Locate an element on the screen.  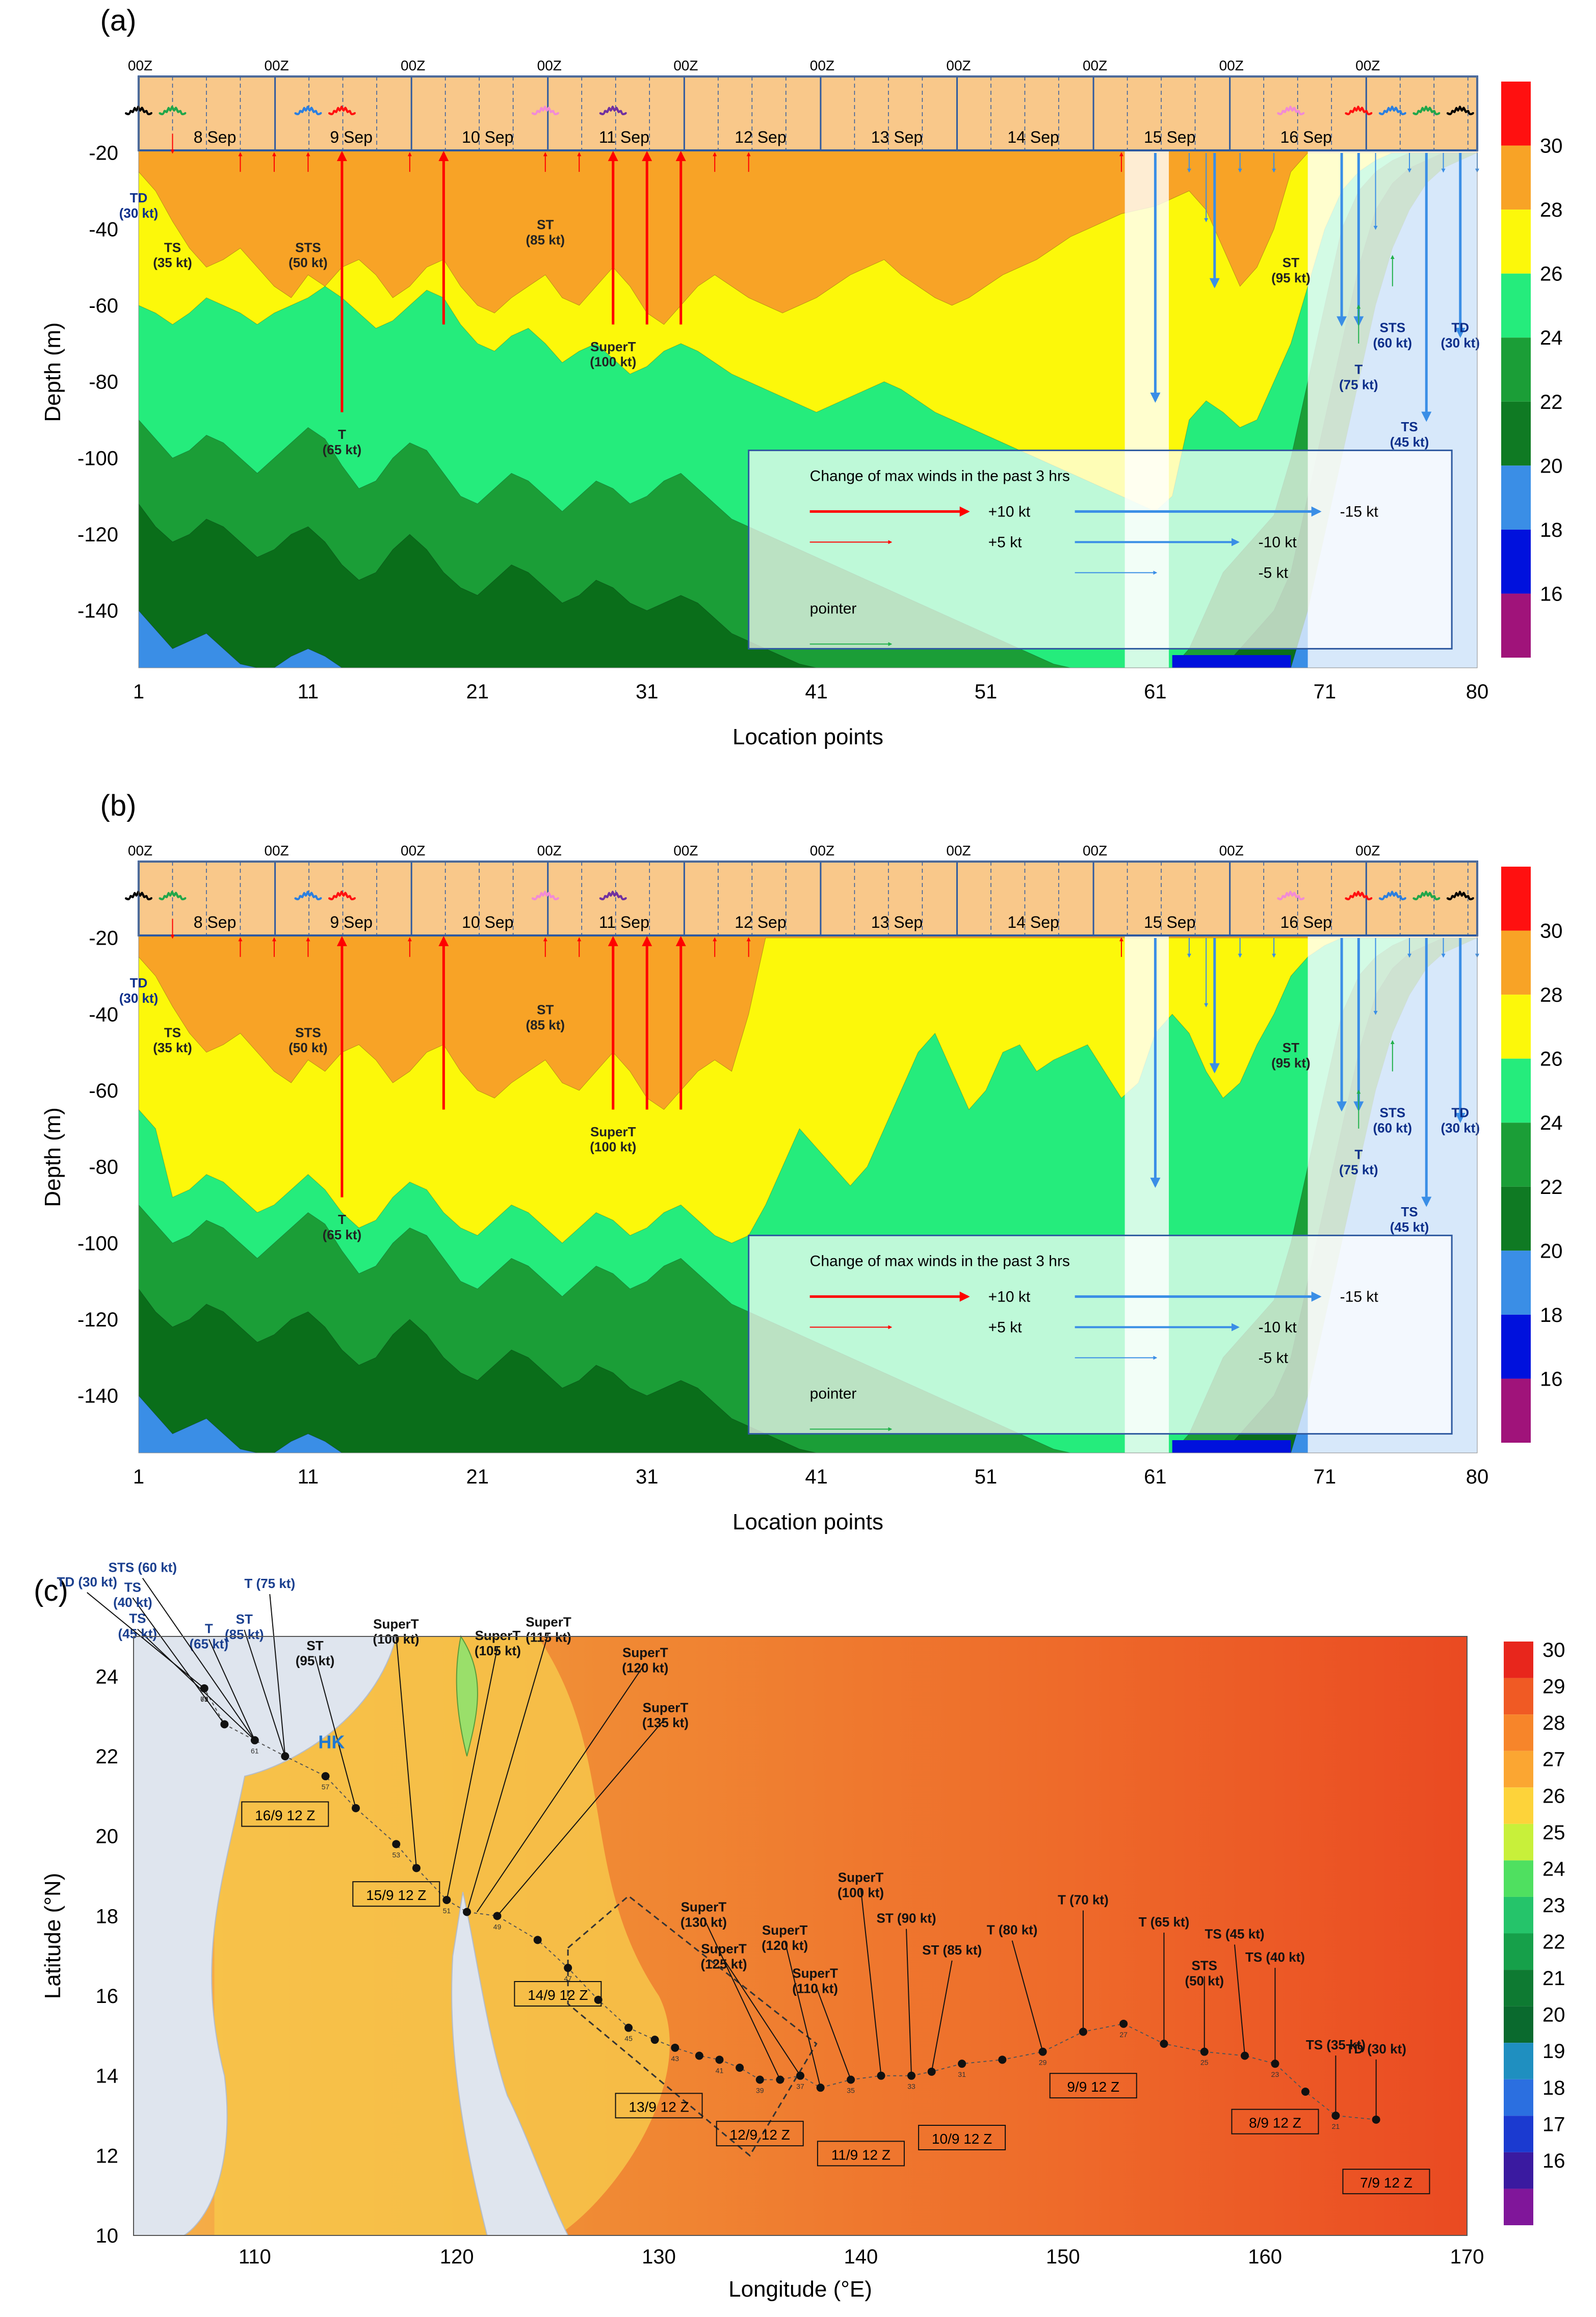
x-tick-label: 21 is located at coordinates (477, 1477).